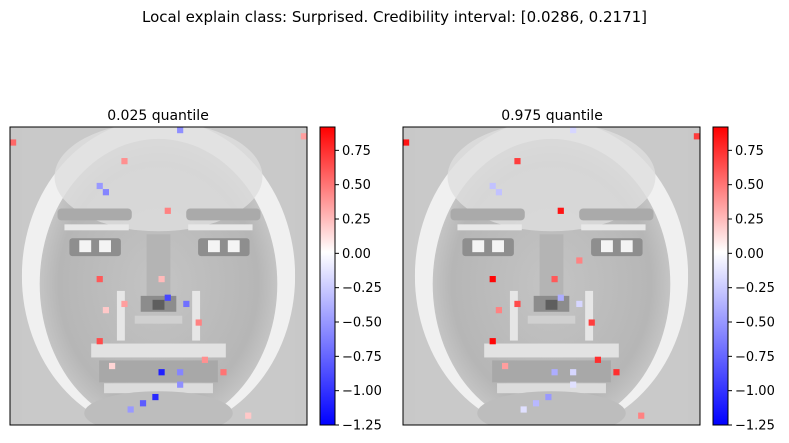 This screenshot has width=789, height=443. I want to click on panel-title-upper: 0.975 quantile, so click(552, 116).